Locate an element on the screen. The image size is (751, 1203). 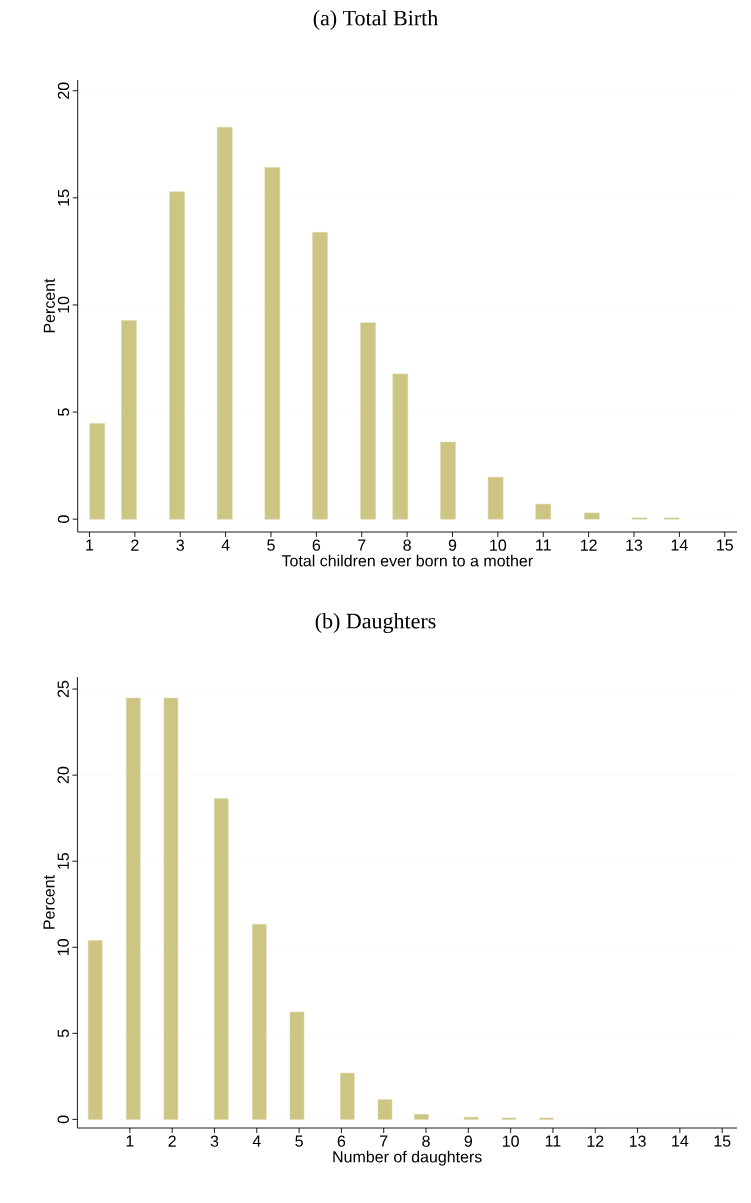
x-axis-title: Number of daughters is located at coordinates (407, 1158).